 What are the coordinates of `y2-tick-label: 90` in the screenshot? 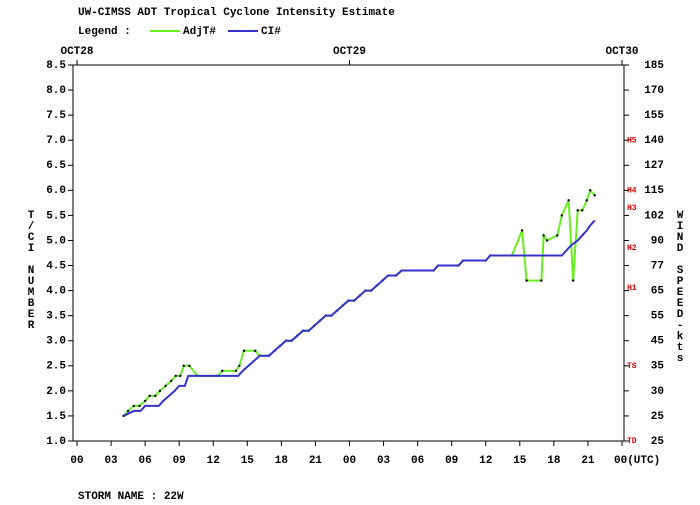 It's located at (657, 241).